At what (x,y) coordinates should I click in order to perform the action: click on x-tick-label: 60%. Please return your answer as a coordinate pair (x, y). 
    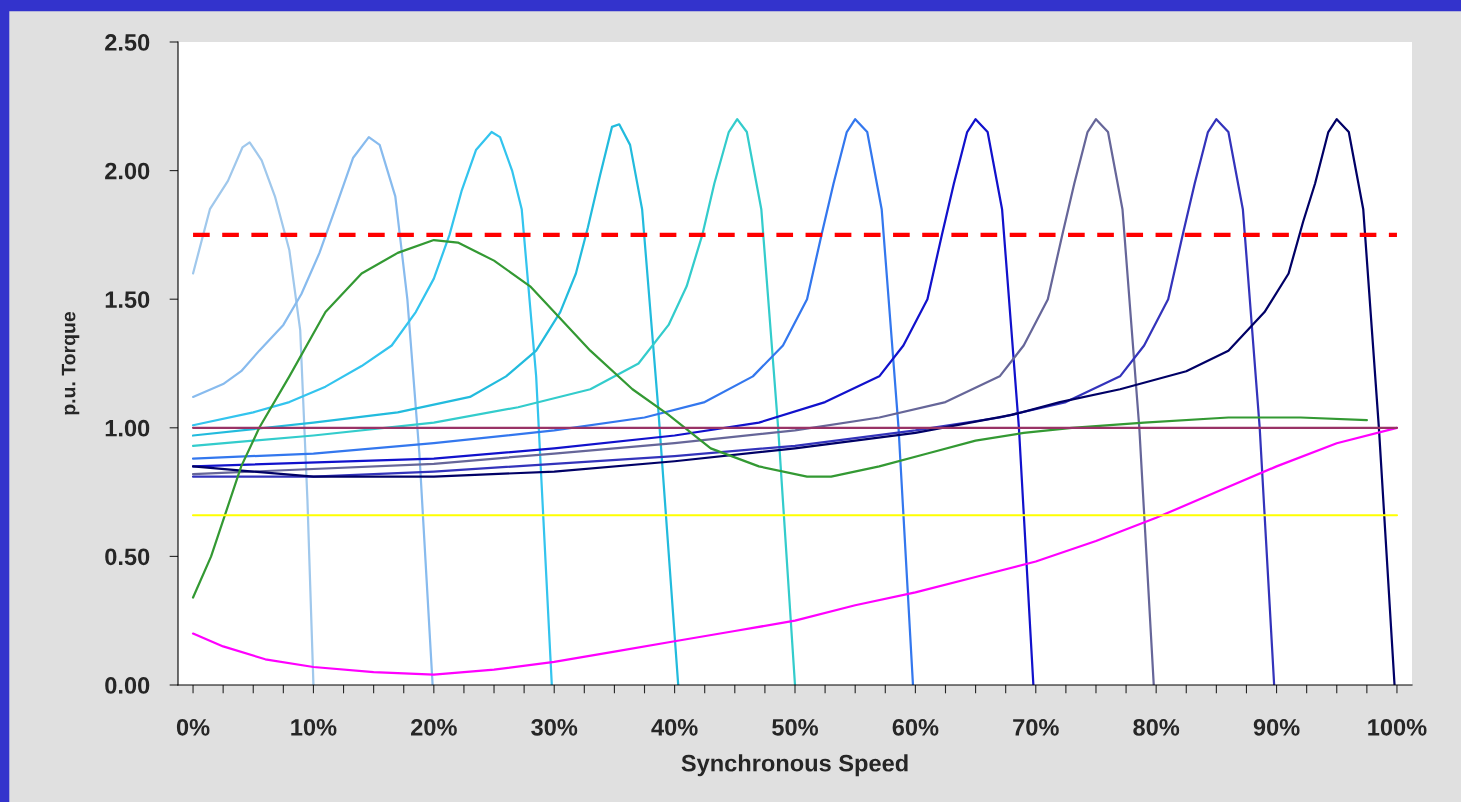
    Looking at the image, I should click on (915, 727).